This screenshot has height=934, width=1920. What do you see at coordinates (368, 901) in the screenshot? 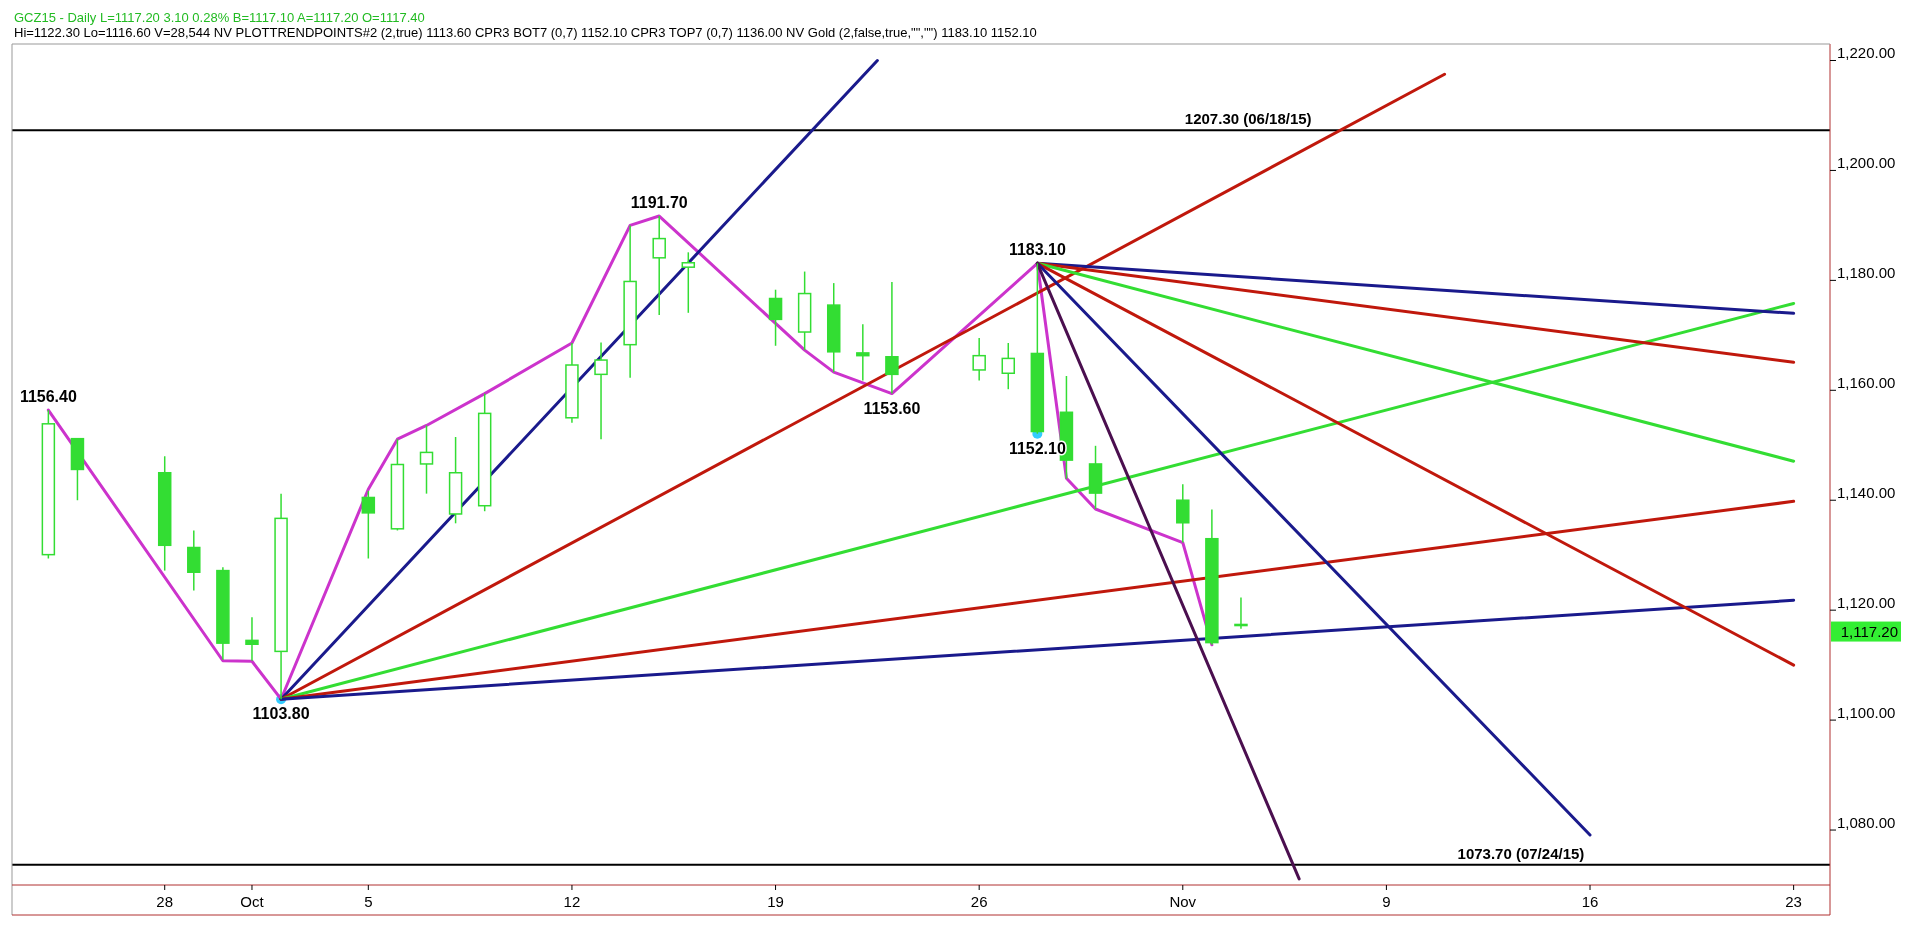
I see `x-tick-label: 5` at bounding box center [368, 901].